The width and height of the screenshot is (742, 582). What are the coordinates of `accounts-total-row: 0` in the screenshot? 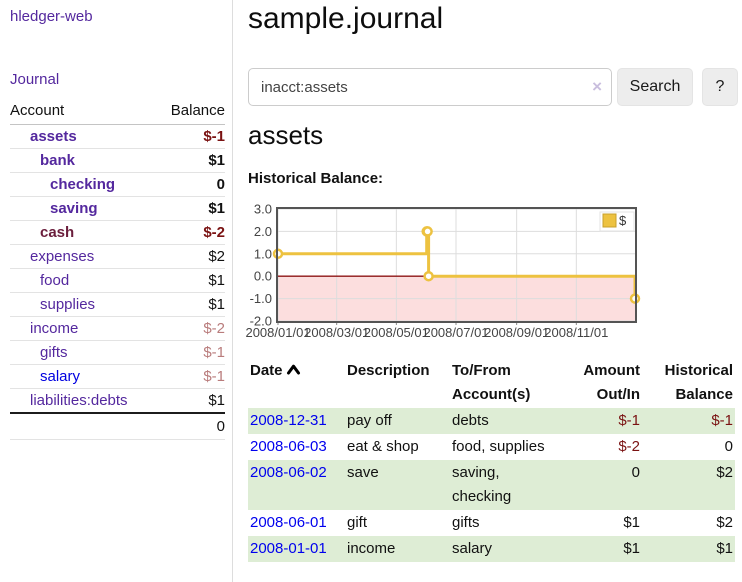 It's located at (117, 426).